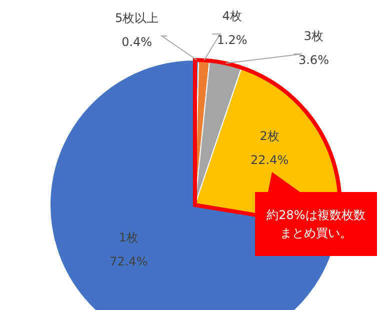  I want to click on slice-label: 2枚, so click(270, 136).